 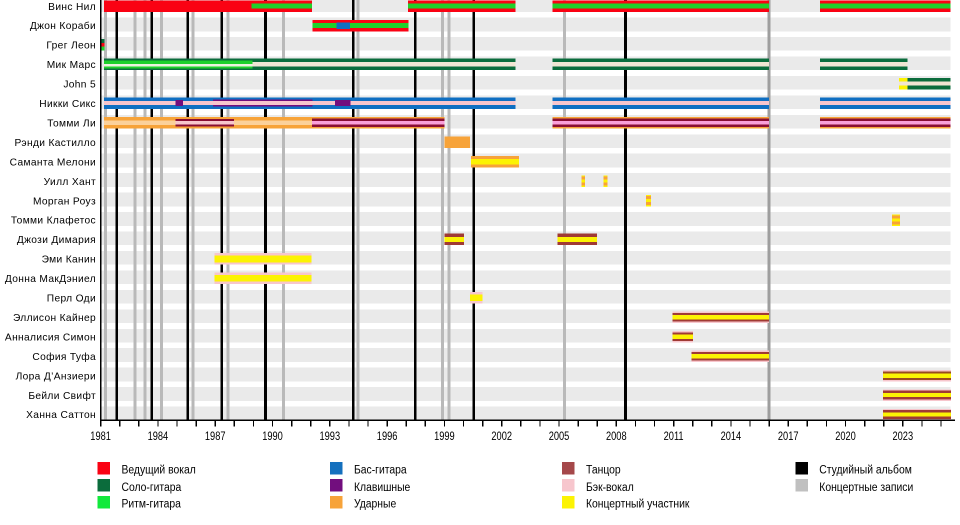 I want to click on svg-text: Концертный участник, so click(x=638, y=504).